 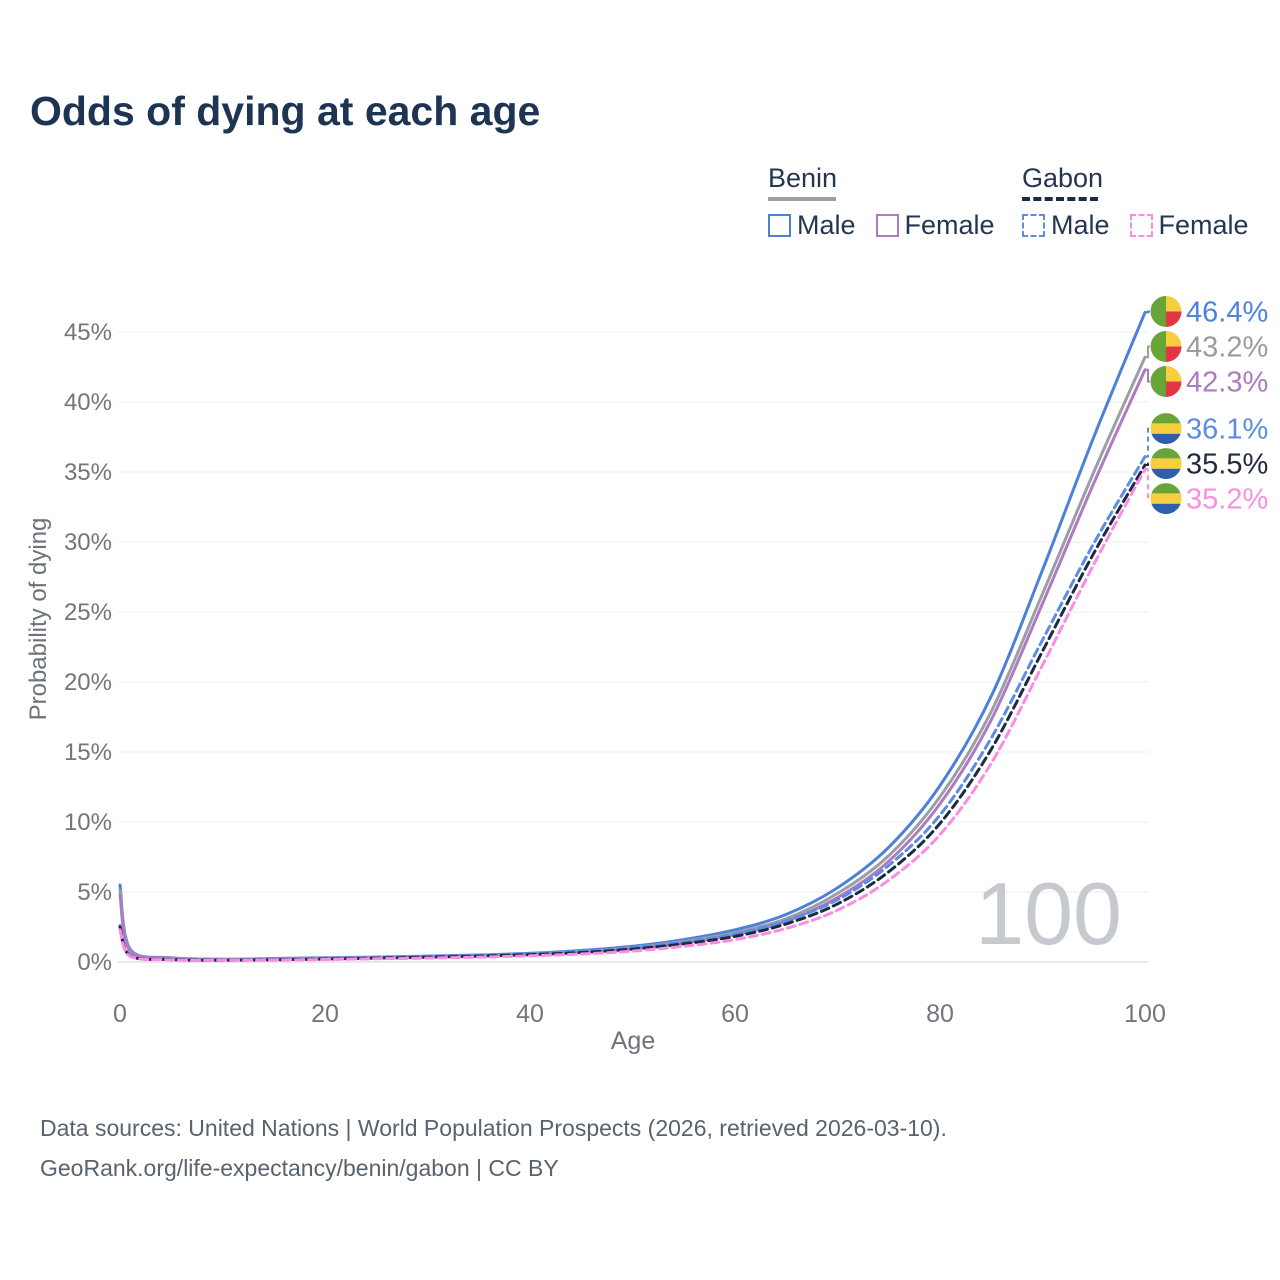 What do you see at coordinates (1060, 199) in the screenshot?
I see `legend-gabon-line-sample` at bounding box center [1060, 199].